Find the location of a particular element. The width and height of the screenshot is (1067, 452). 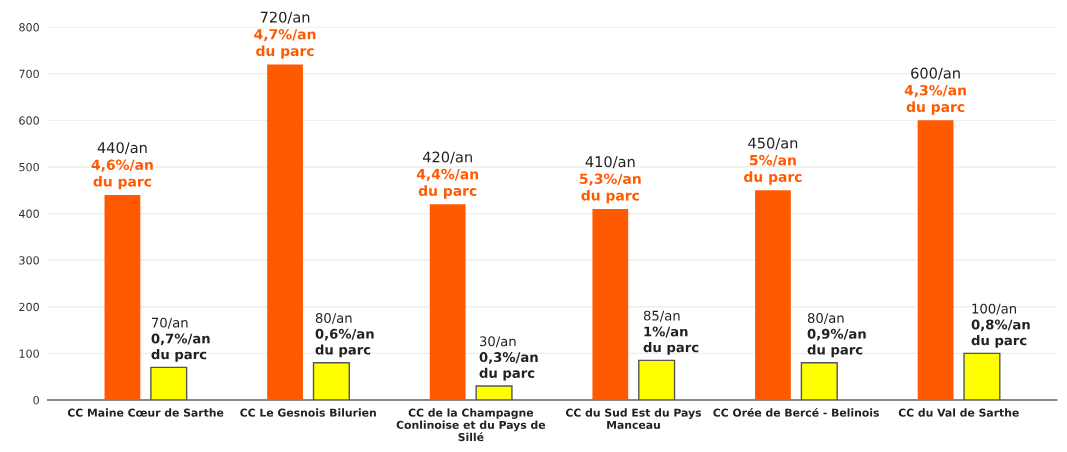

data-label: 440/an 4,6%/an du parc is located at coordinates (122, 166).